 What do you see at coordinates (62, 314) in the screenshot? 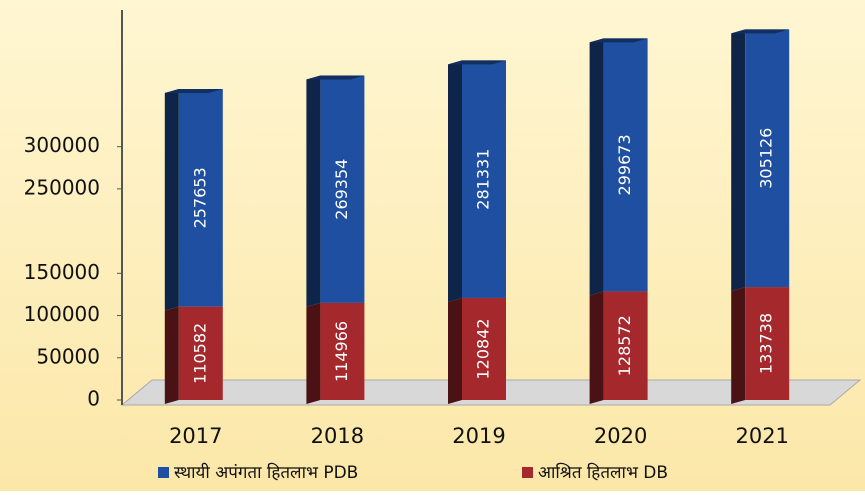
I see `y-tick-label: 100000` at bounding box center [62, 314].